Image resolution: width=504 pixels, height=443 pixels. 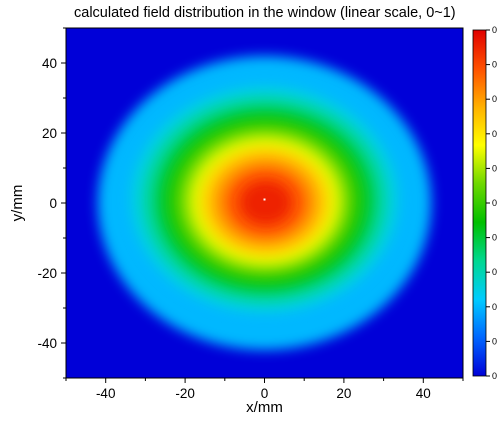 What do you see at coordinates (49, 133) in the screenshot?
I see `y-tick-label: 20` at bounding box center [49, 133].